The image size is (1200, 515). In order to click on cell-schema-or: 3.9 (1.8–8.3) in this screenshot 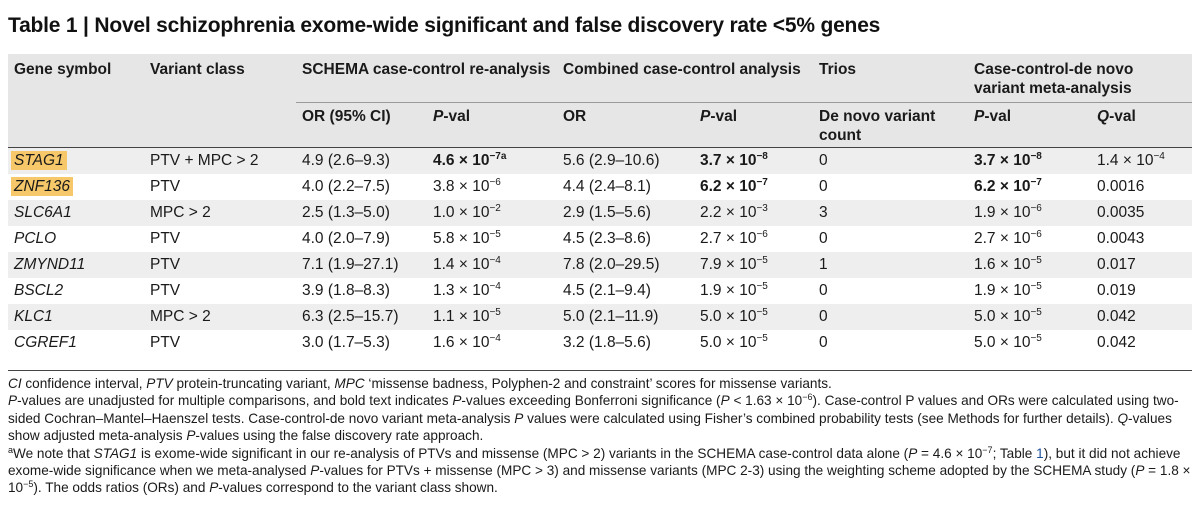, I will do `click(346, 290)`.